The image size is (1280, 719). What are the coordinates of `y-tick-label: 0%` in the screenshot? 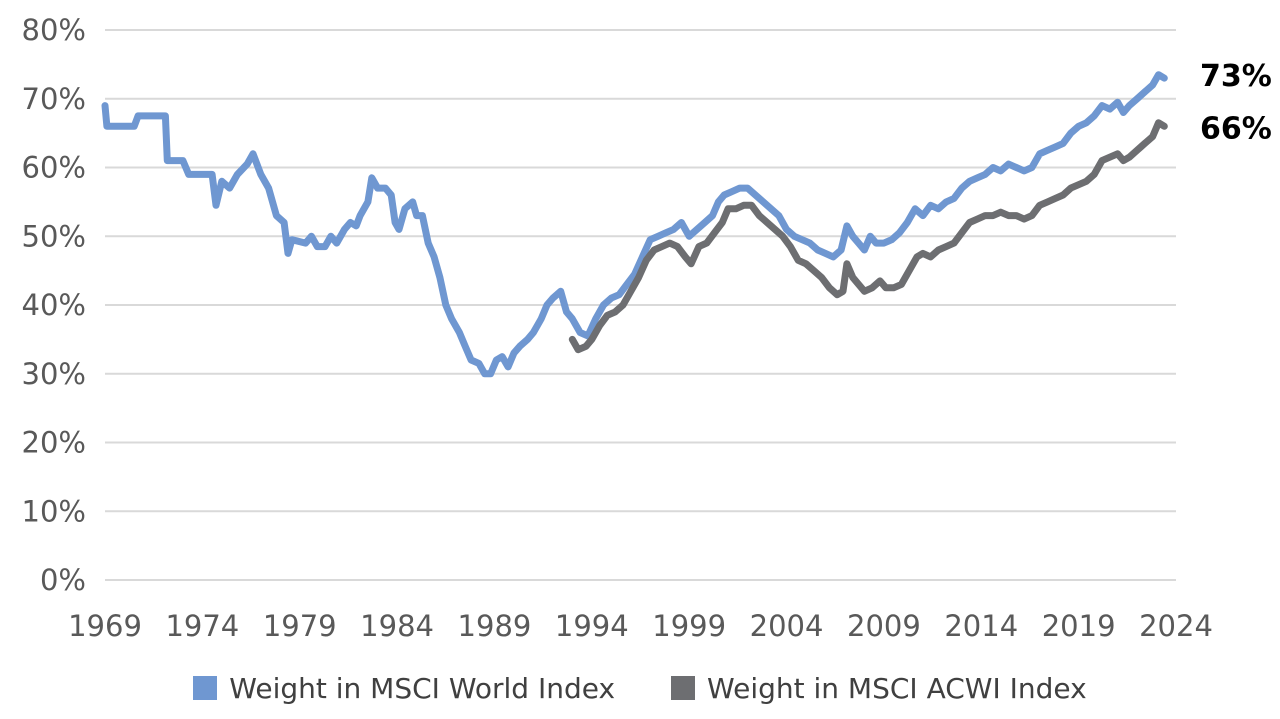 It's located at (63, 580).